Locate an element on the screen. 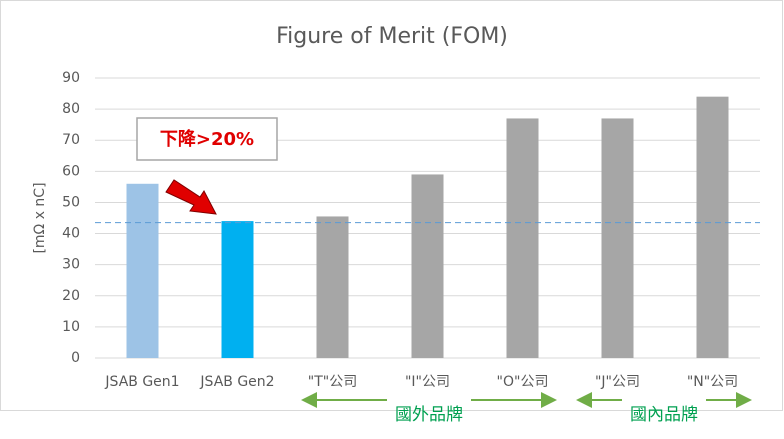 This screenshot has height=439, width=784. y-tick-label: 0 is located at coordinates (75, 358).